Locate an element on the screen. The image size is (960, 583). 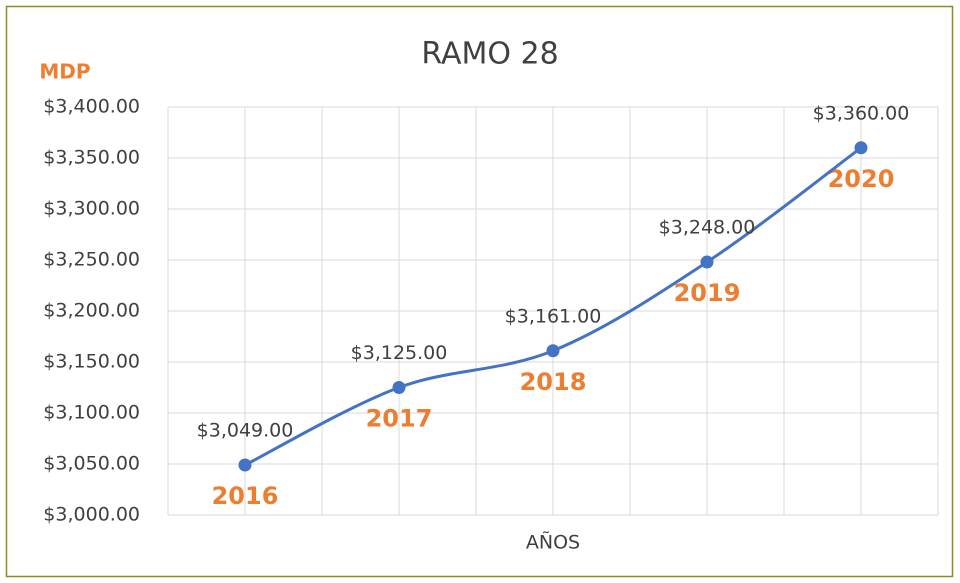
y-tick-label: $3,400.00 is located at coordinates (91, 107).